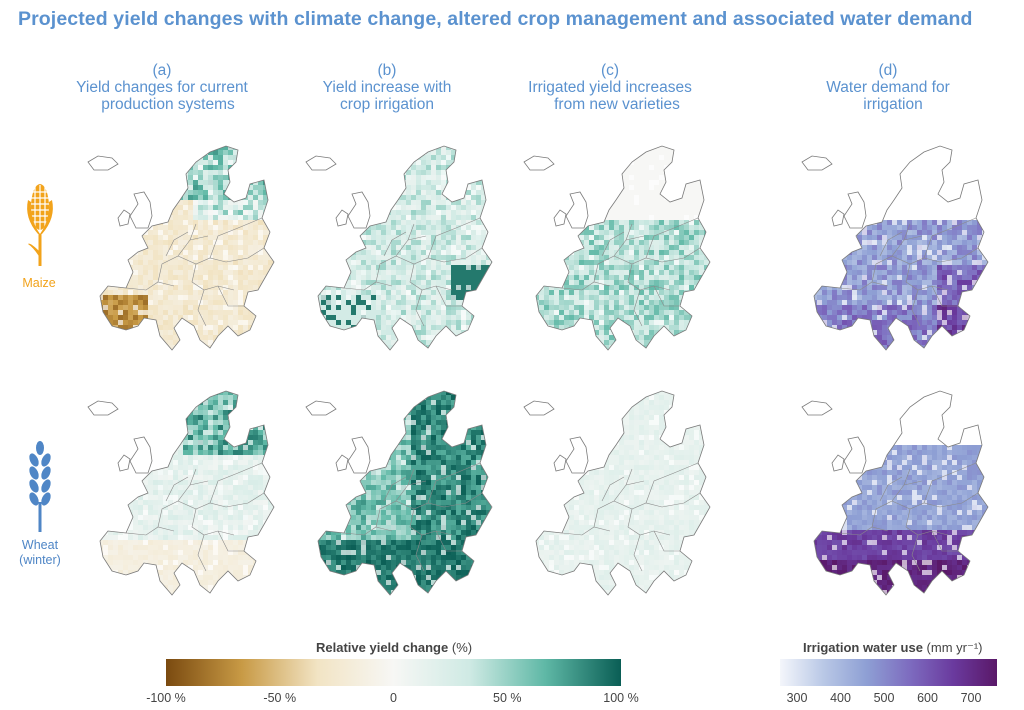 This screenshot has width=1024, height=710. What do you see at coordinates (894, 497) in the screenshot?
I see `map-d-wheat` at bounding box center [894, 497].